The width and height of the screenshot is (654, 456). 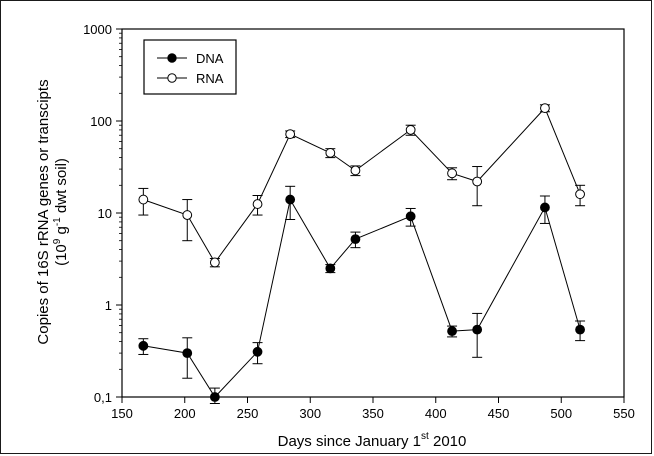 I want to click on x-tick-label: 450, so click(x=499, y=413).